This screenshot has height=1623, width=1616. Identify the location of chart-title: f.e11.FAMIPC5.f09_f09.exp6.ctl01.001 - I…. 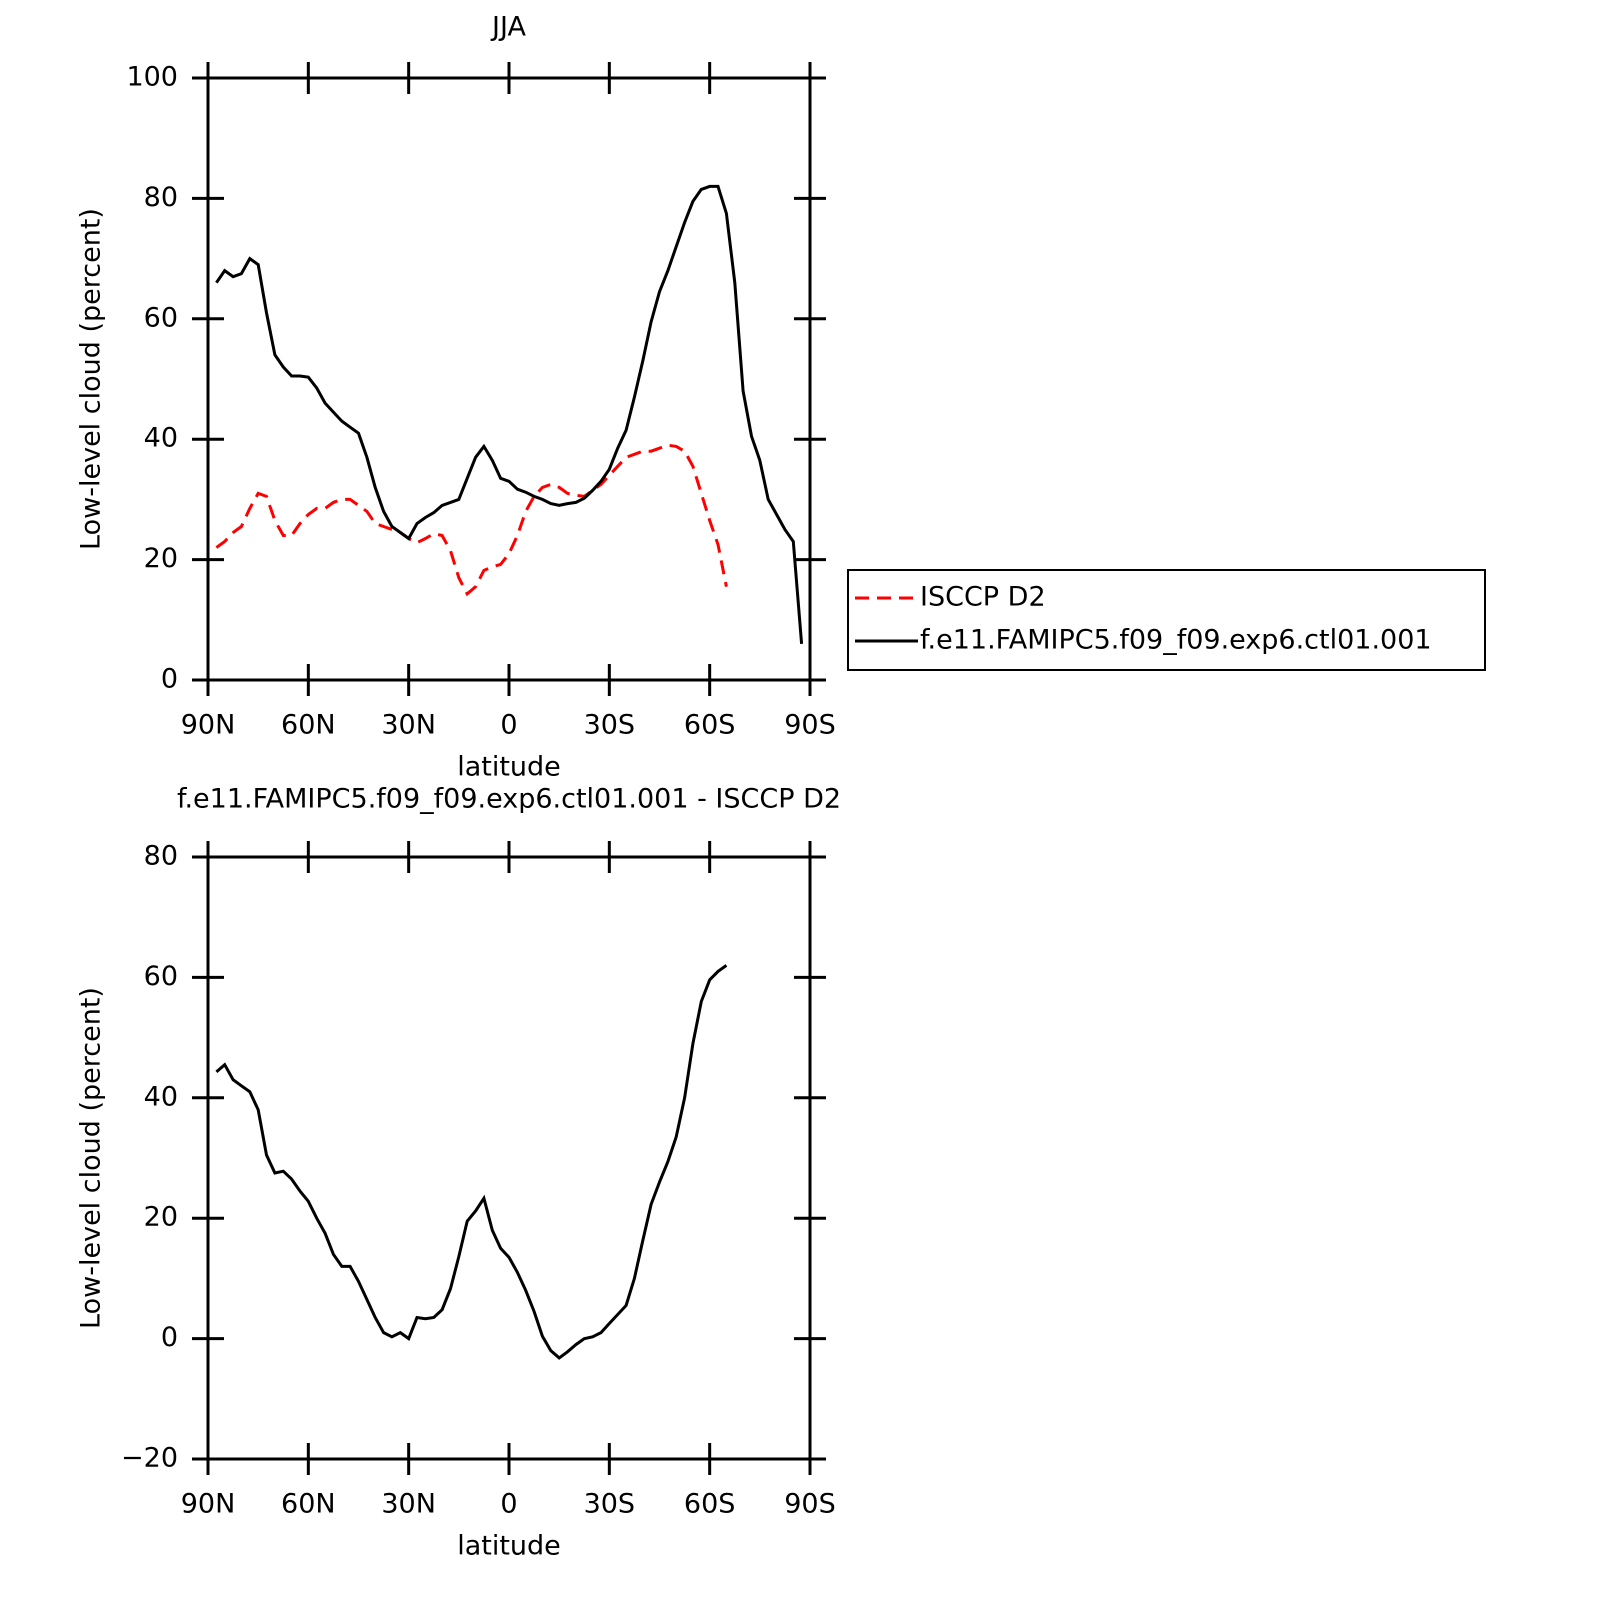
(509, 799).